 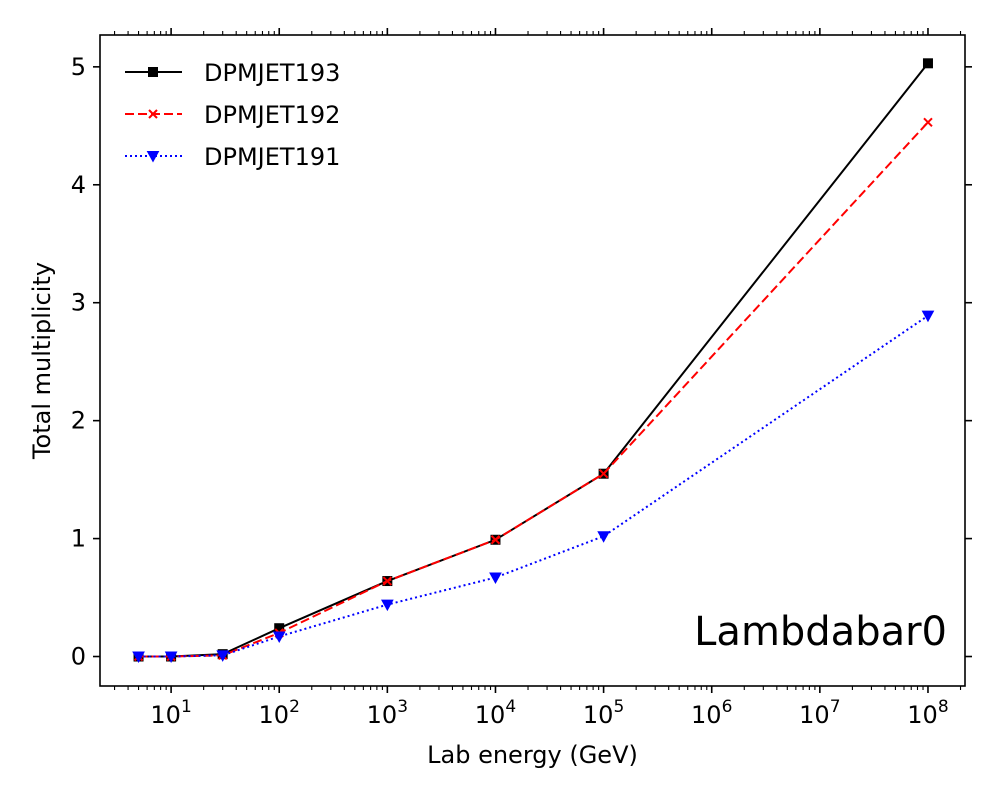 I want to click on y-tick-label: 0, so click(x=78, y=657).